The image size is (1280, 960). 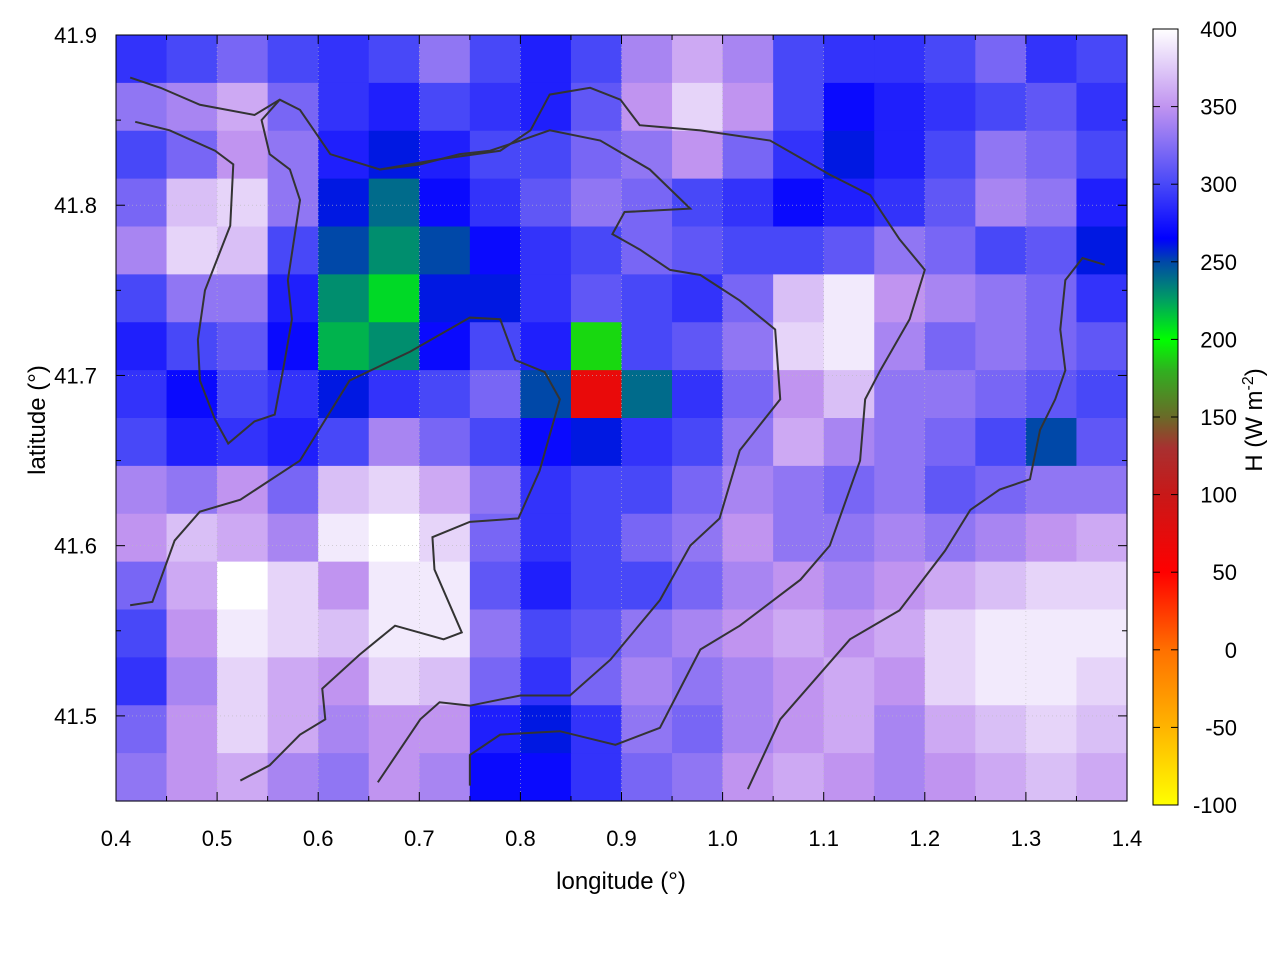 What do you see at coordinates (1254, 420) in the screenshot?
I see `colorbar-label: H (W m-2)` at bounding box center [1254, 420].